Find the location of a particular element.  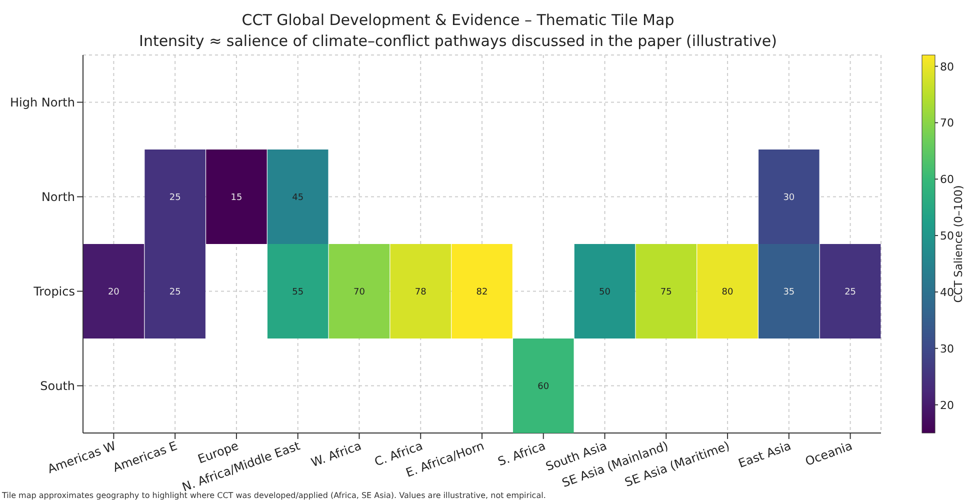

color-bar-label: 30 is located at coordinates (947, 349).